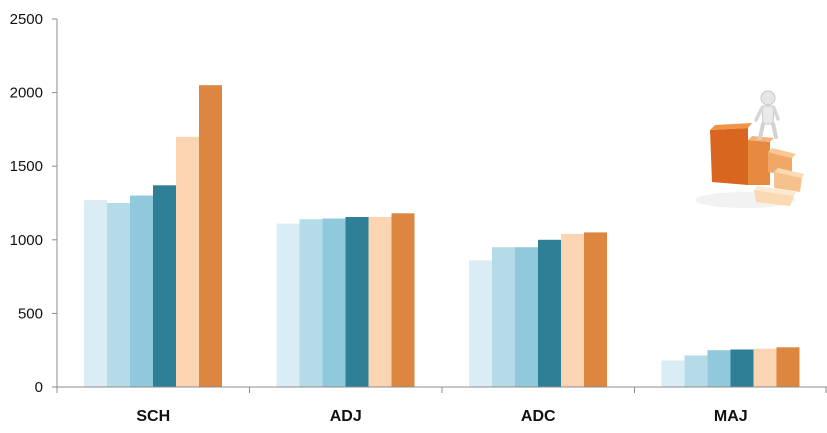  I want to click on y-tick-label: 1000, so click(26, 240).